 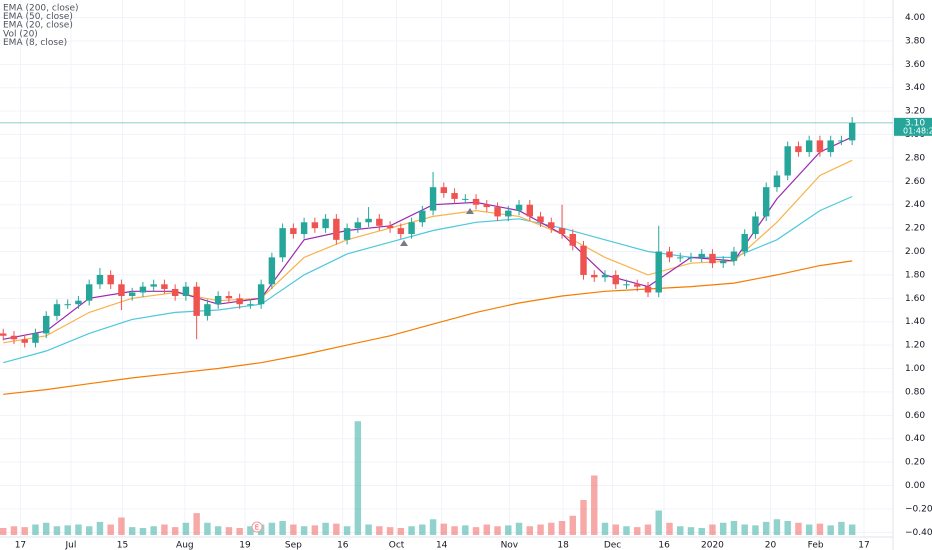 What do you see at coordinates (664, 545) in the screenshot?
I see `x-tick-label: 16` at bounding box center [664, 545].